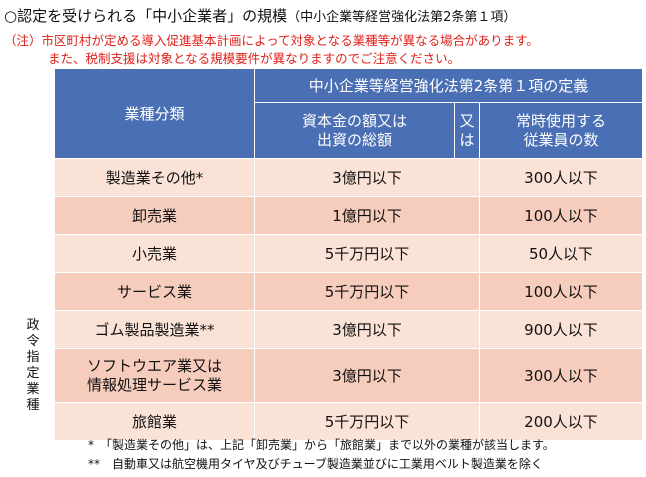 The image size is (646, 477). I want to click on page-title: ○認定を受けられる「中小企業者」の規模（中小企業等経営強化法第2条第１項）, so click(260, 15).